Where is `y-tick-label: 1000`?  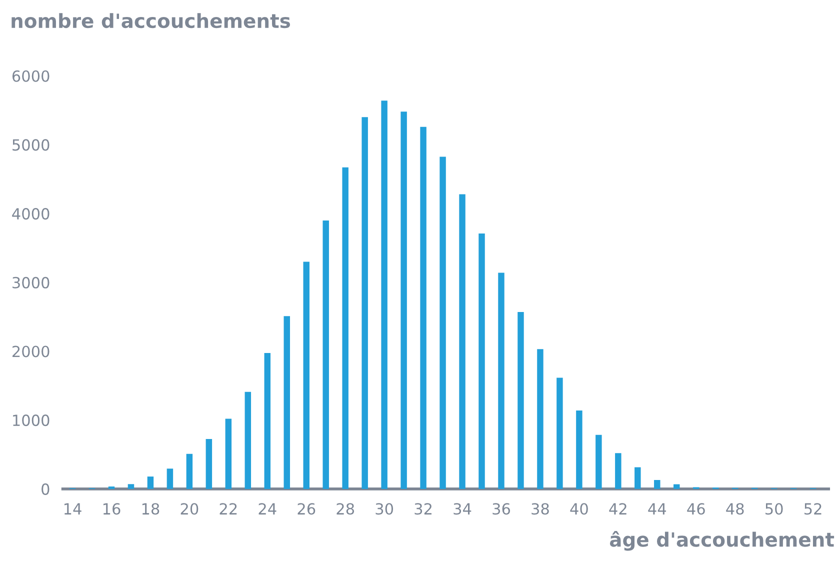
y-tick-label: 1000 is located at coordinates (31, 420).